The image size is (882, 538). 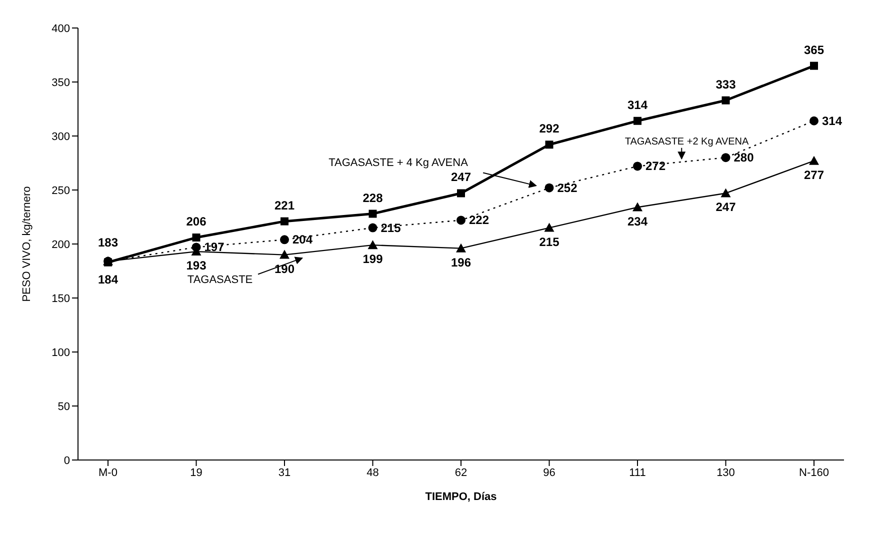 What do you see at coordinates (814, 175) in the screenshot?
I see `data-label: 277` at bounding box center [814, 175].